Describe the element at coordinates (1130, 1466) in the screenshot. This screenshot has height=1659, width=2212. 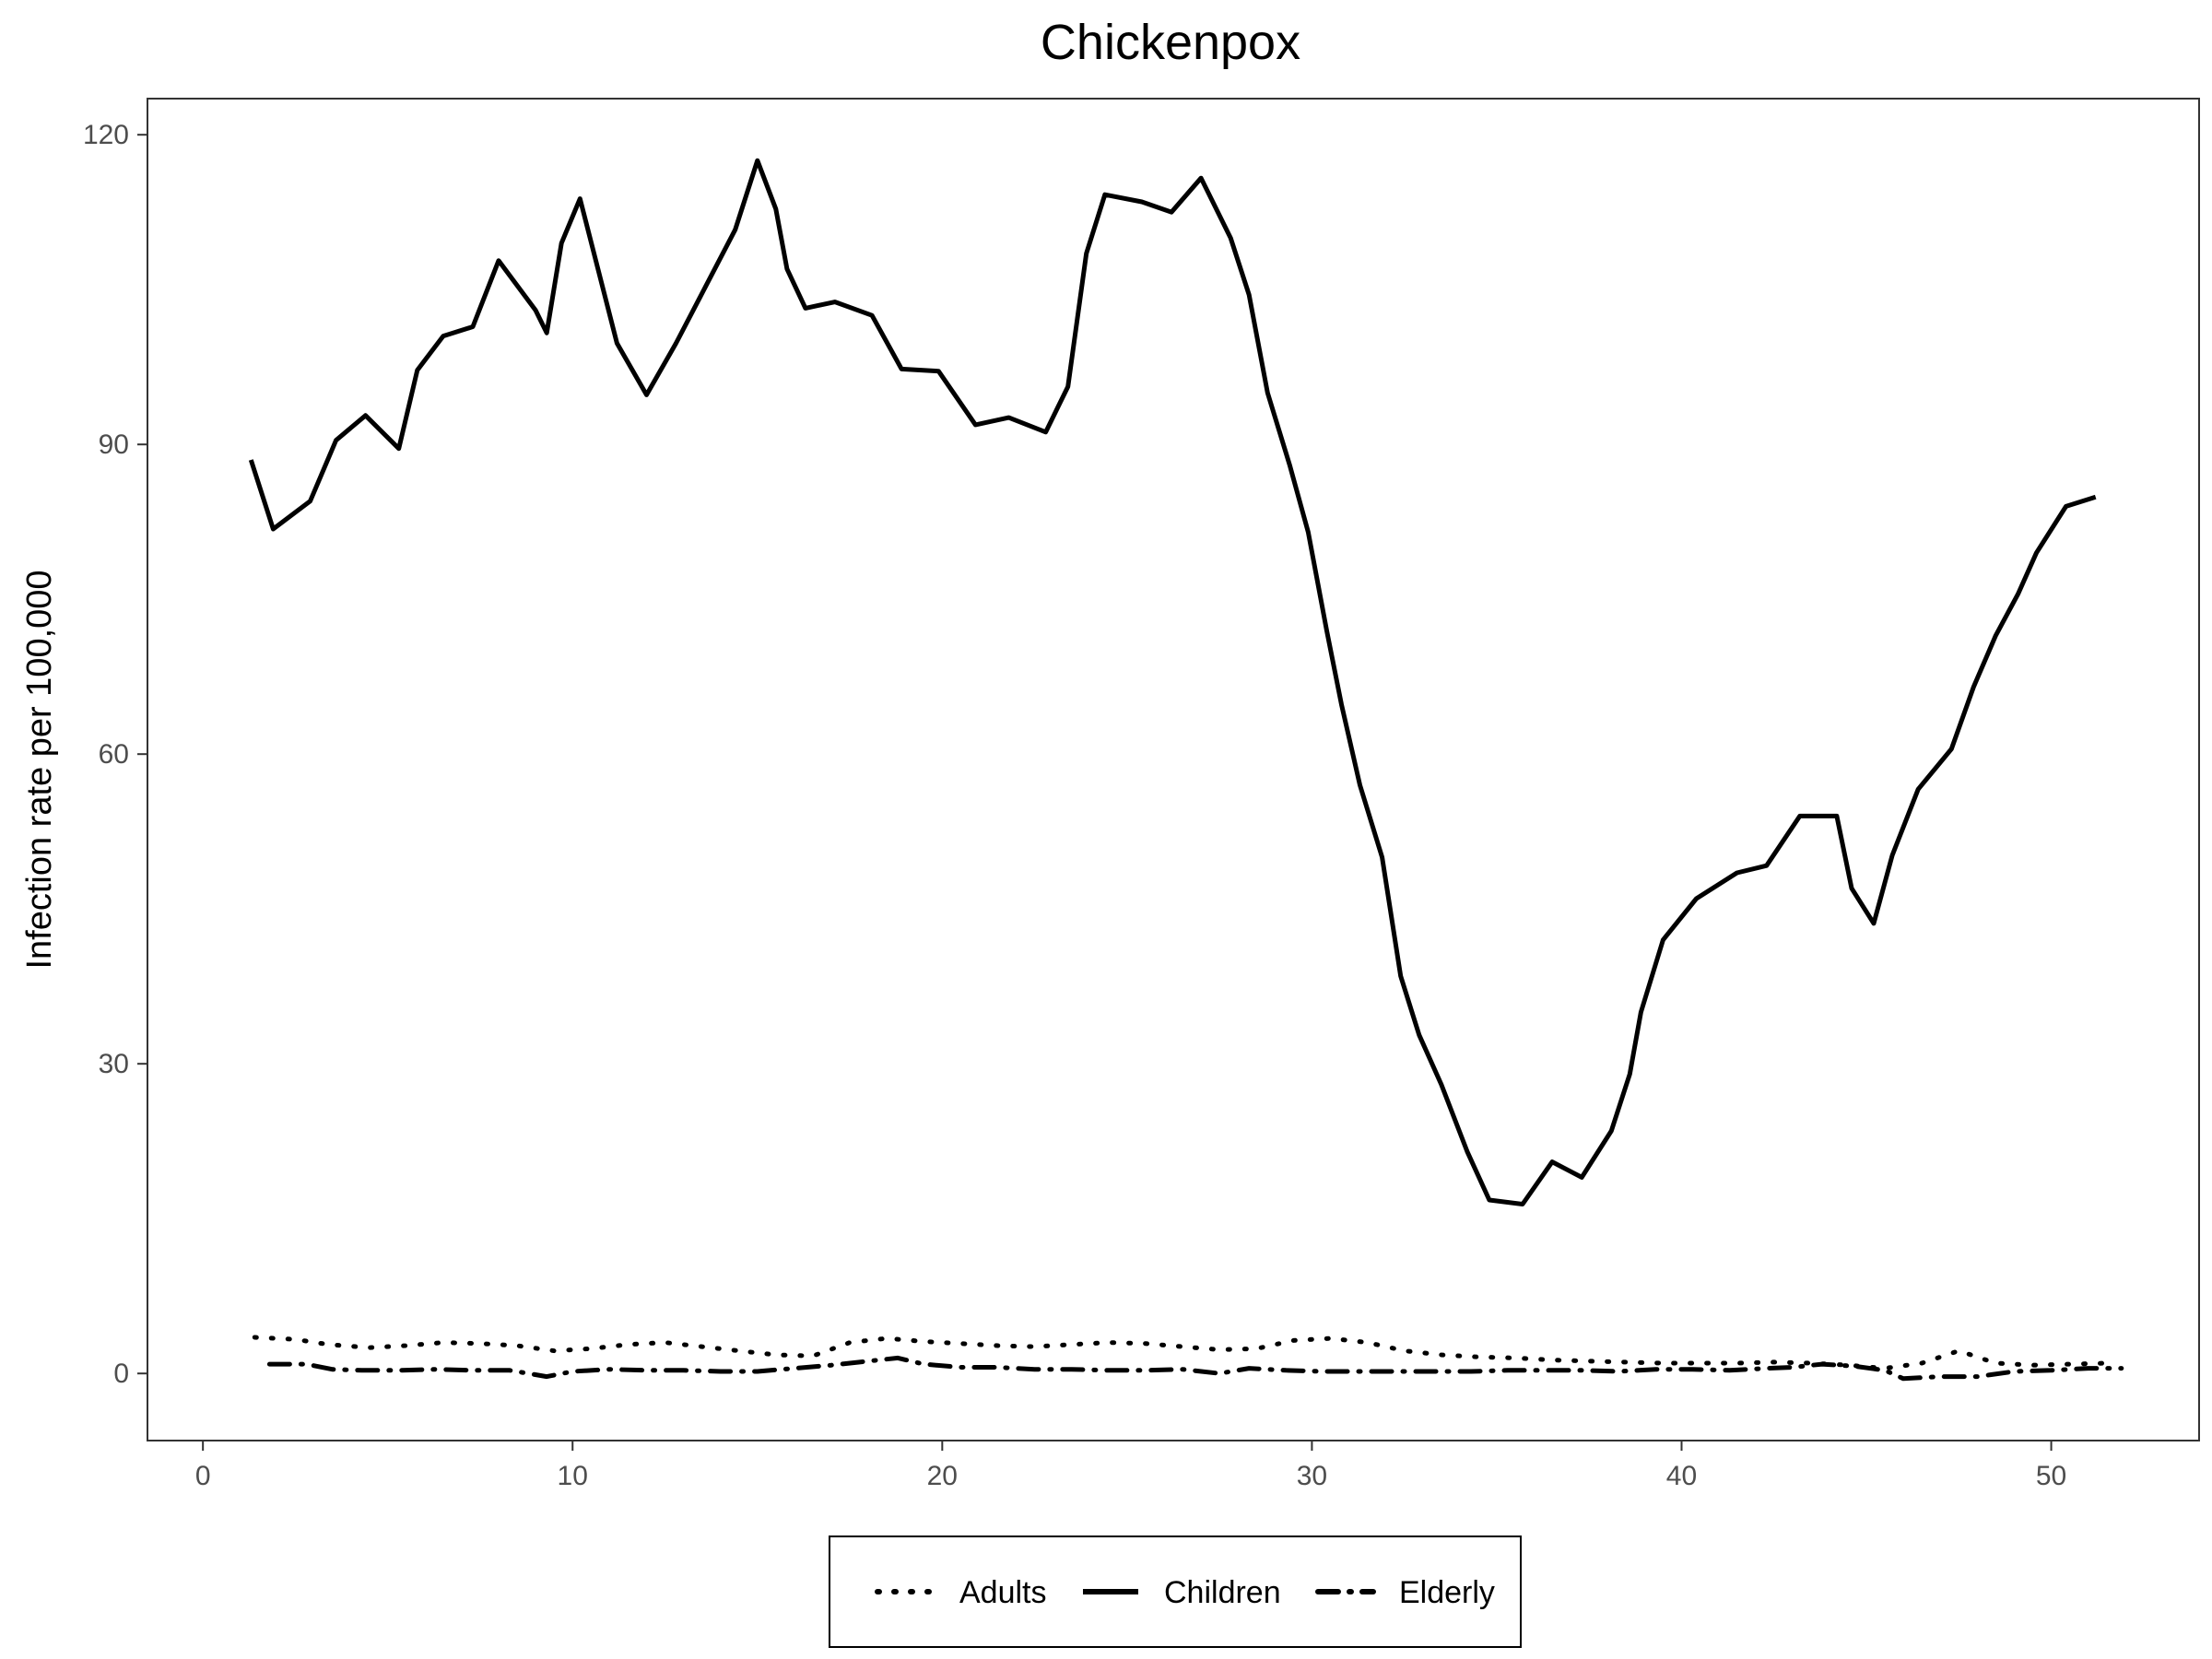
I see `x-axis: 0 10 20 30 40 50` at that location.